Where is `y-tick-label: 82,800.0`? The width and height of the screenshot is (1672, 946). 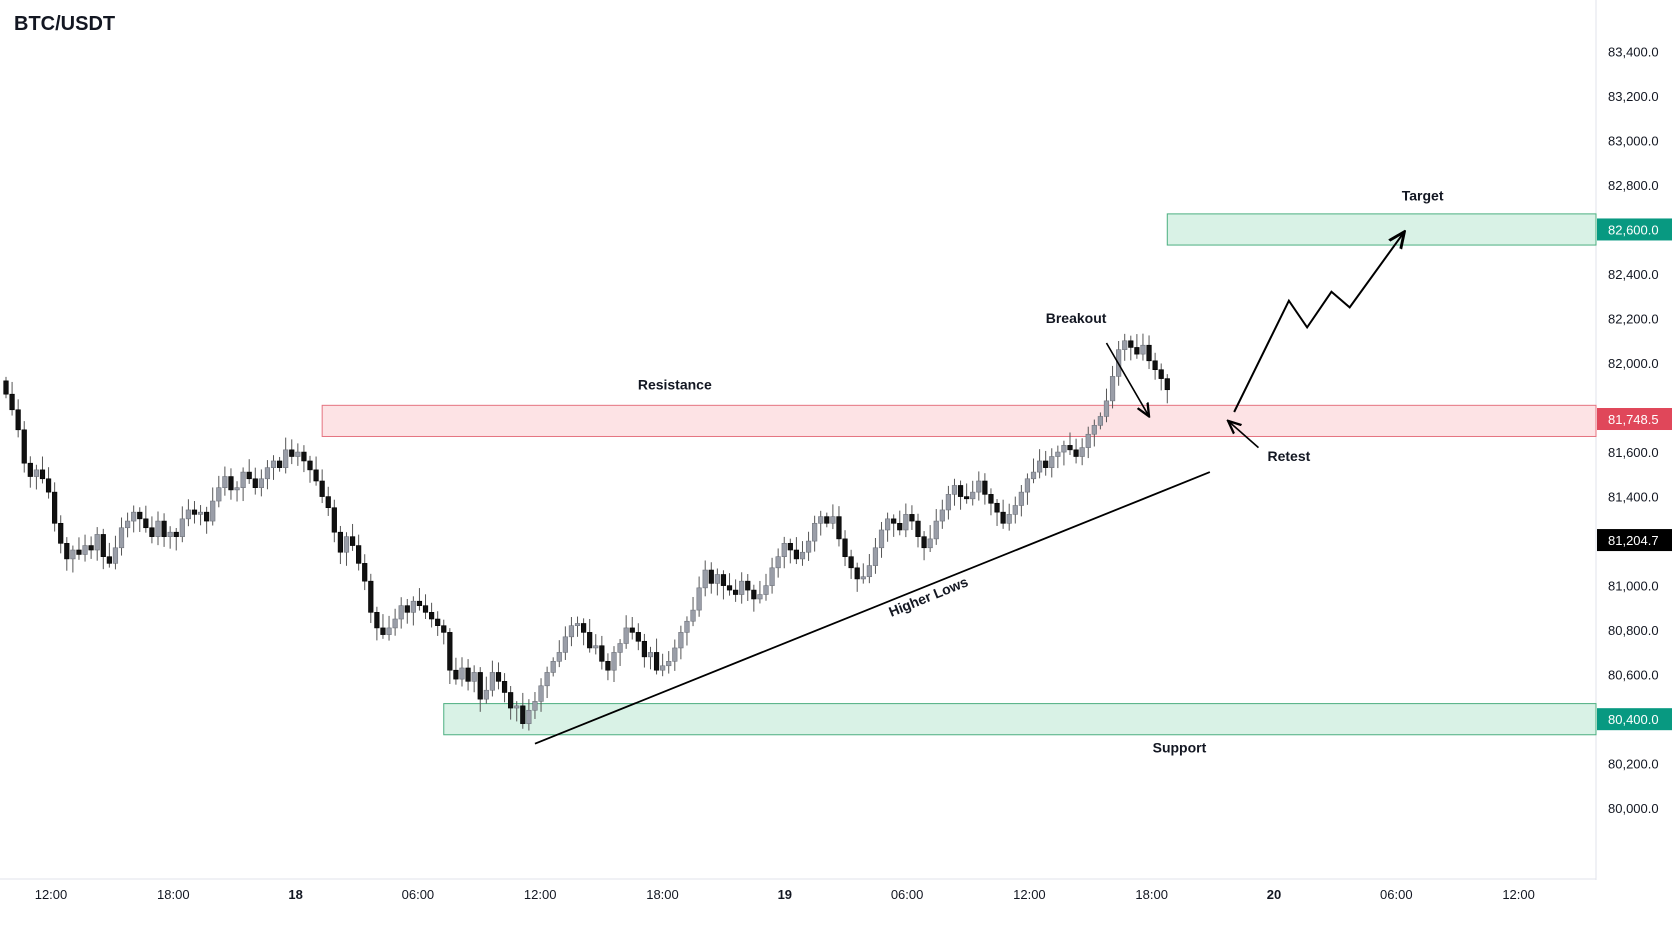 y-tick-label: 82,800.0 is located at coordinates (1633, 185).